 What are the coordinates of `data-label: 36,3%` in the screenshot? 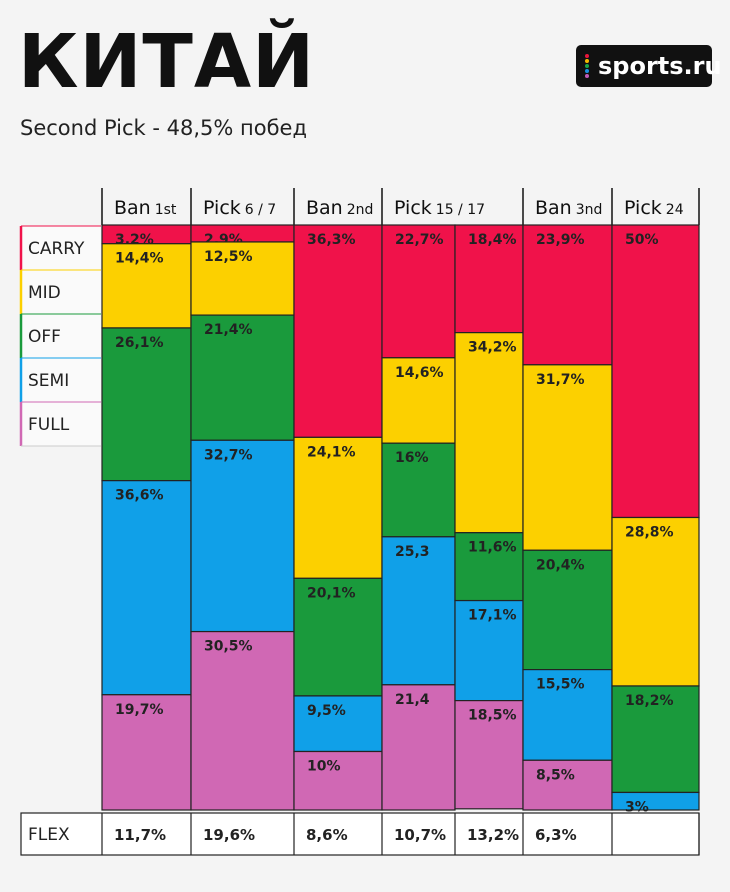 It's located at (331, 240).